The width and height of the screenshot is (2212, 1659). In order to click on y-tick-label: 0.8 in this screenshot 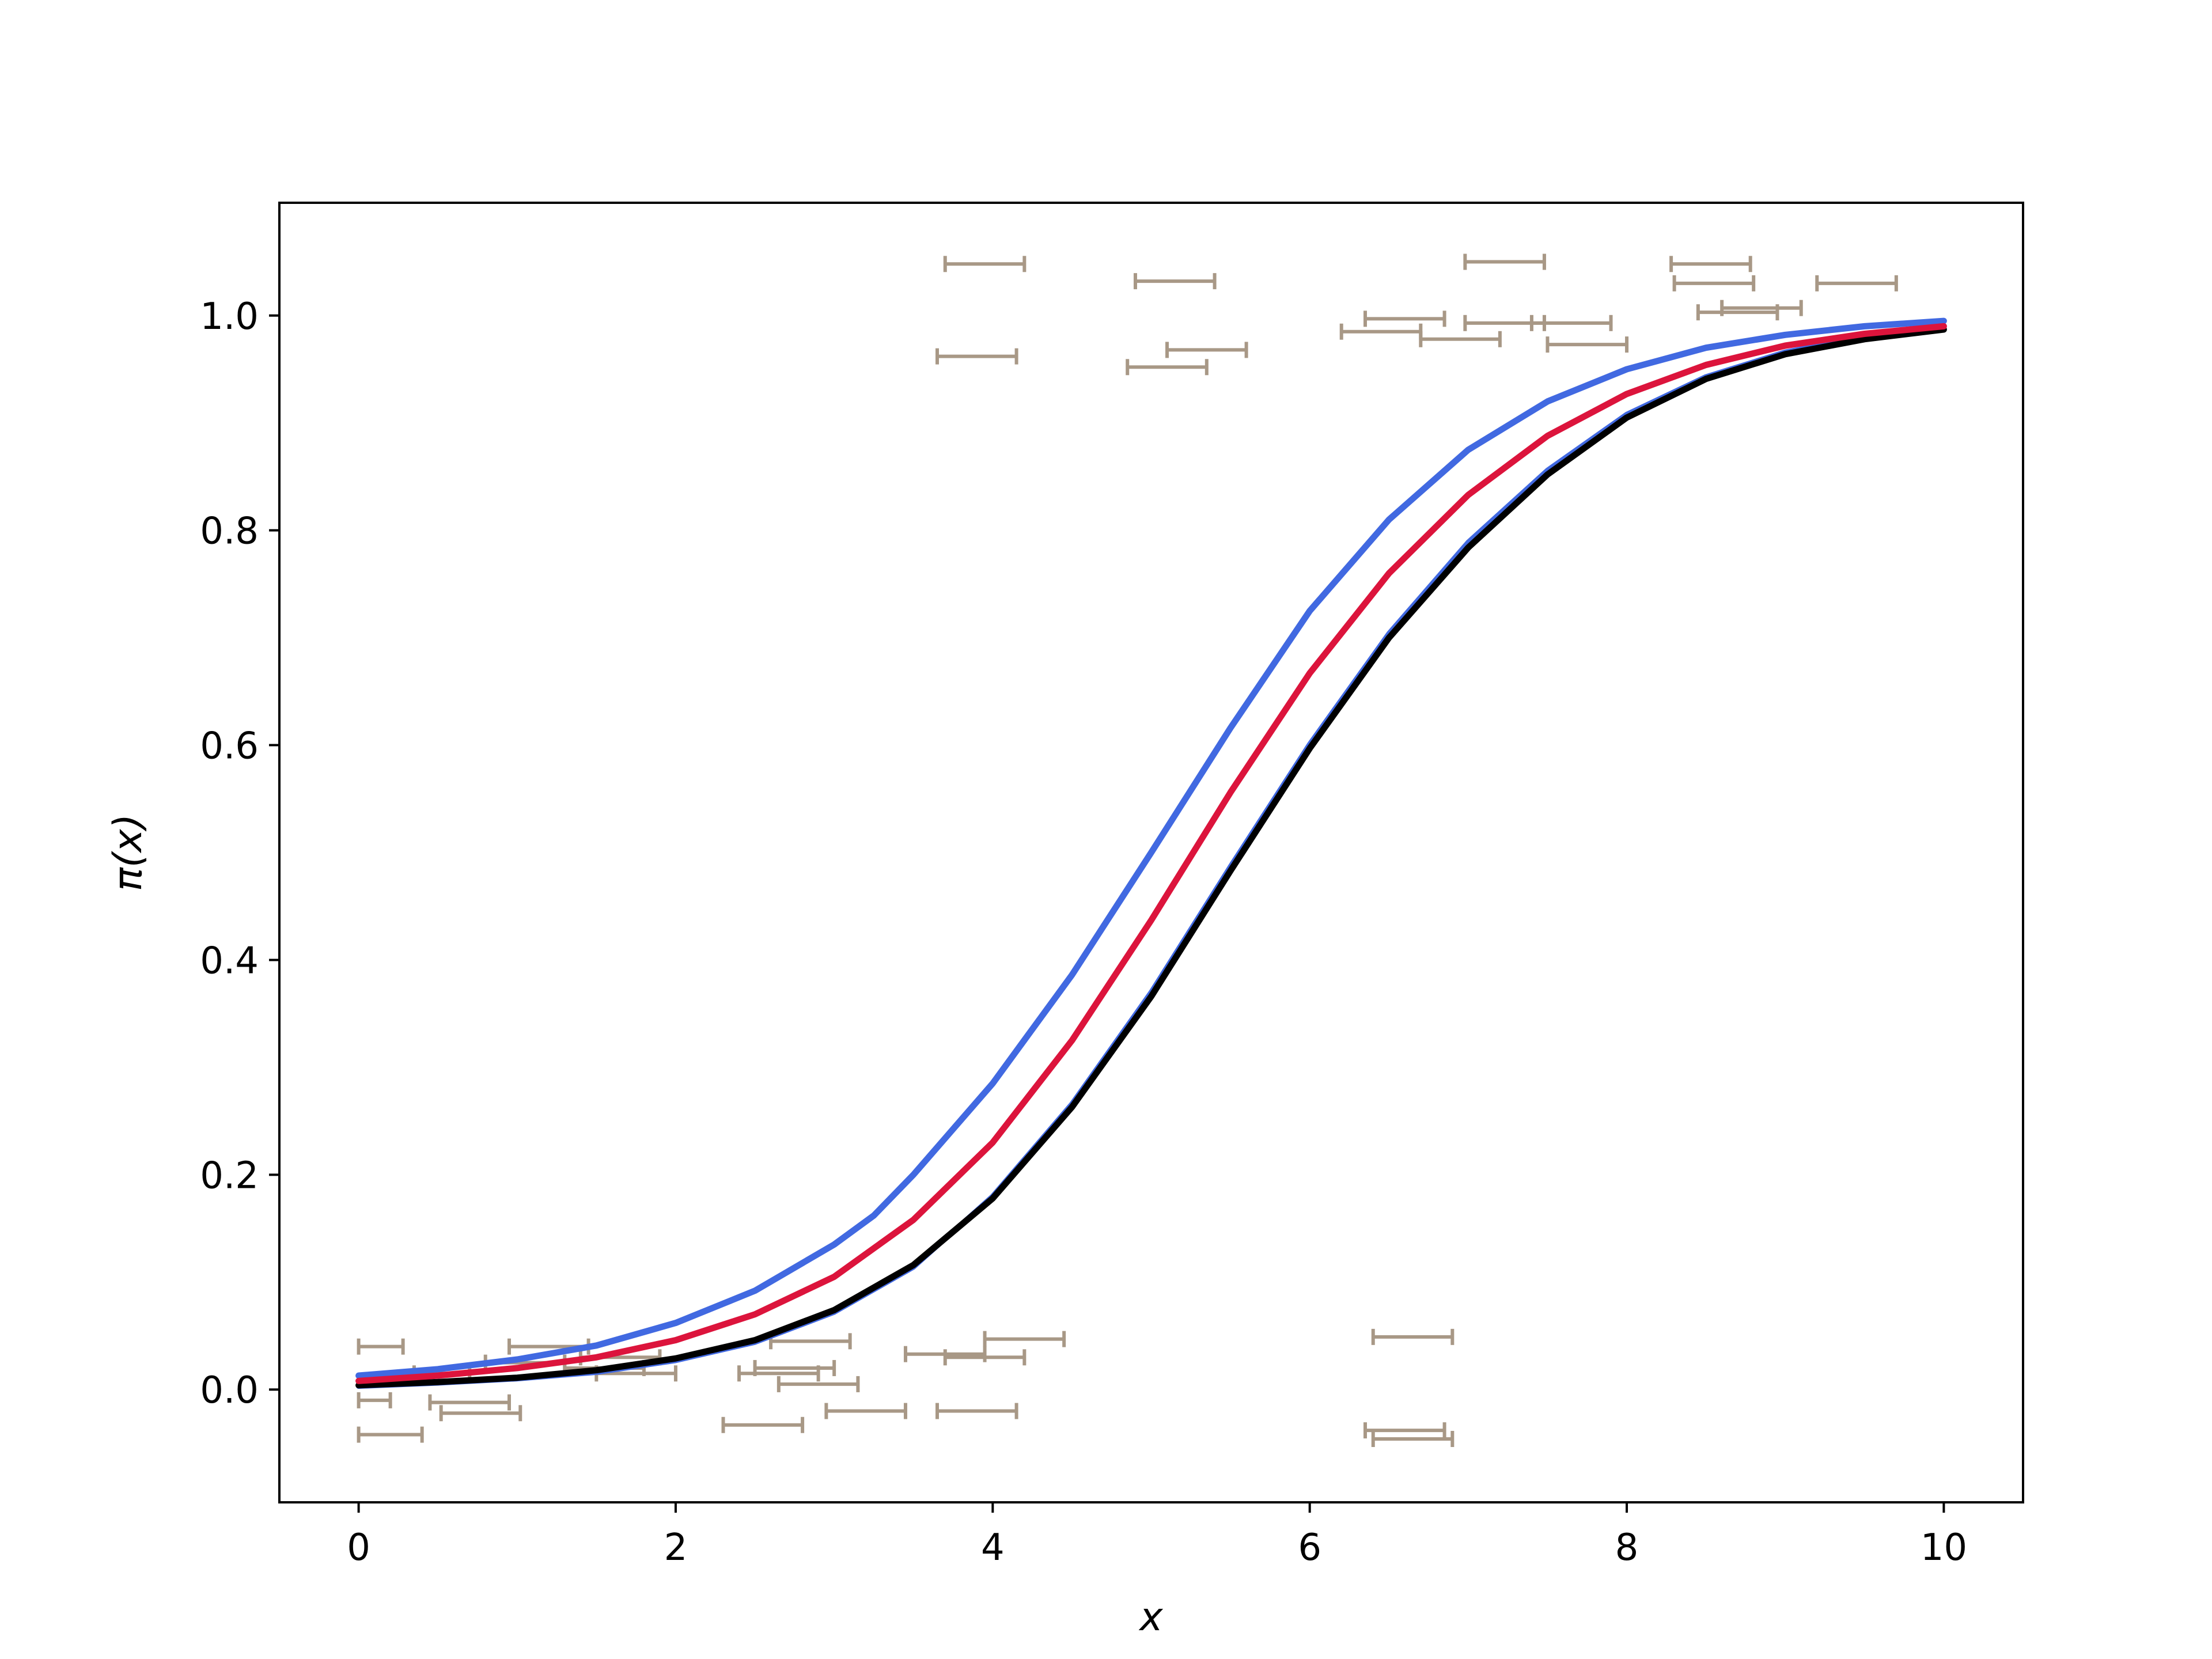, I will do `click(229, 531)`.